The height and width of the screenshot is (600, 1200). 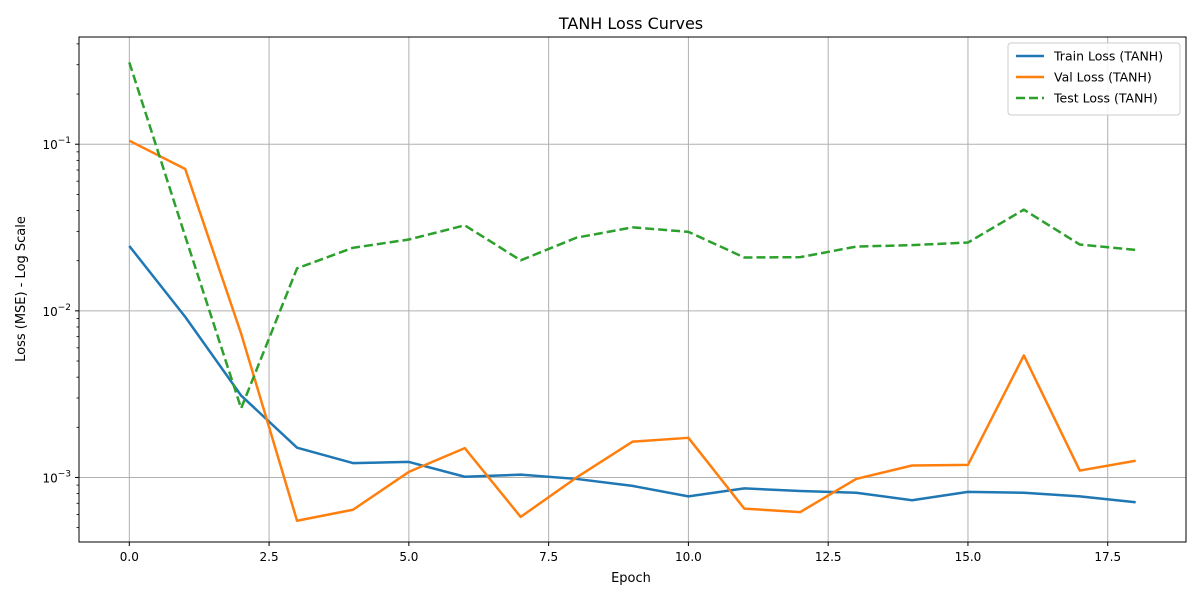 I want to click on y-tick-label: 10⁻³, so click(x=56, y=477).